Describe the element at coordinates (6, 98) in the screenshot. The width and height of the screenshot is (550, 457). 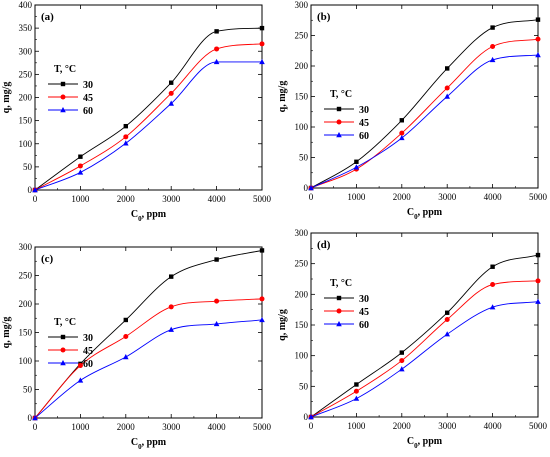
I see `y-axis-label: q, mg/g` at that location.